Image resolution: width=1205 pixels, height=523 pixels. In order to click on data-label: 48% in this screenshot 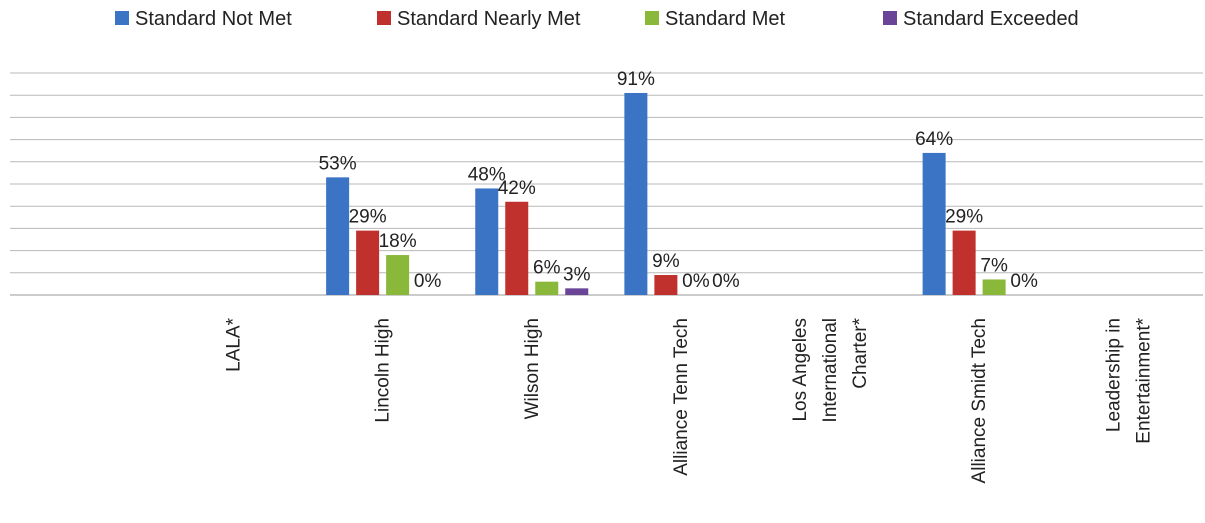, I will do `click(487, 174)`.